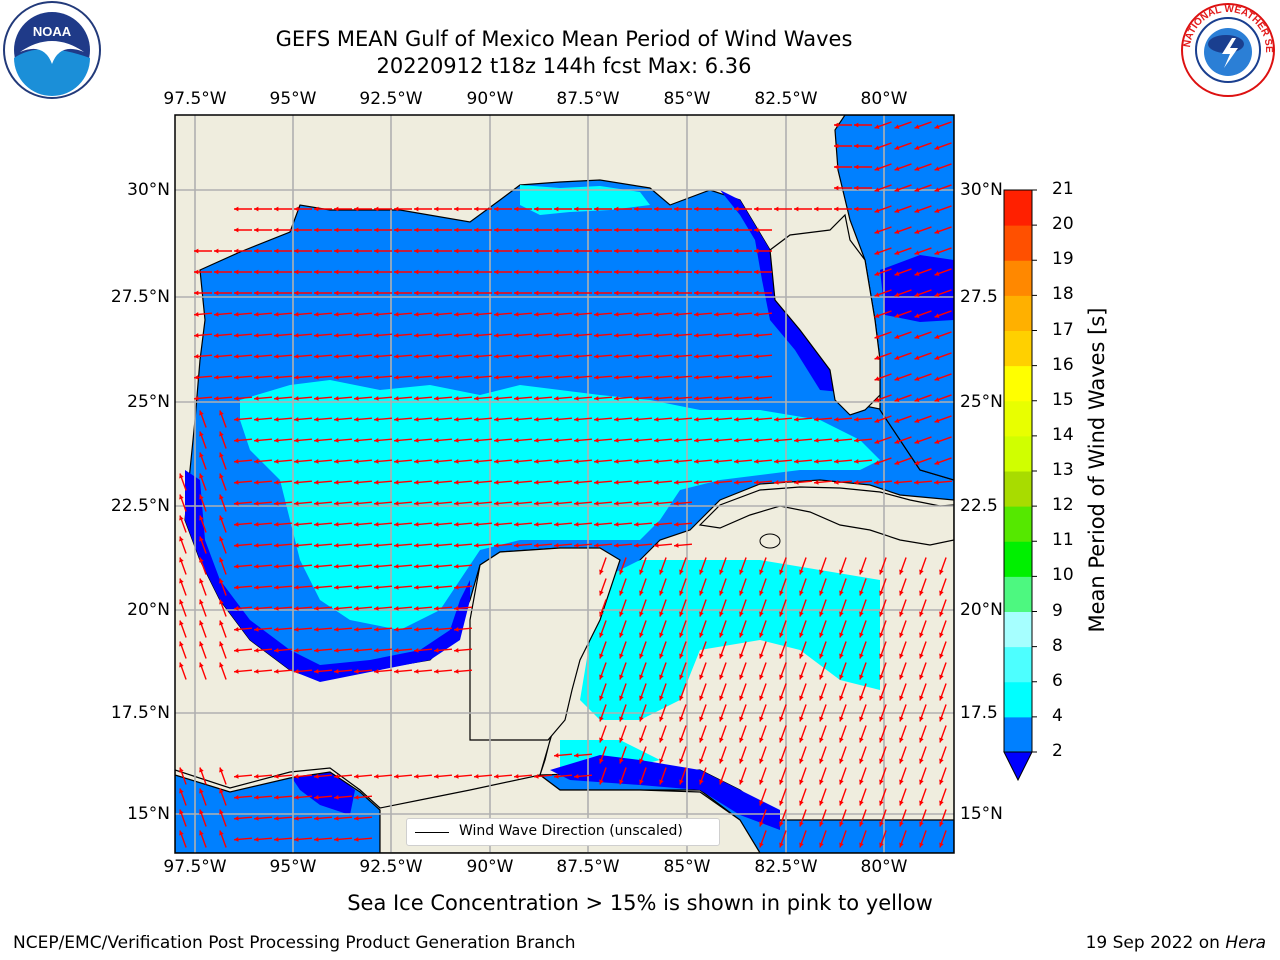  I want to click on coastal-low-atlantic, so click(917, 288).